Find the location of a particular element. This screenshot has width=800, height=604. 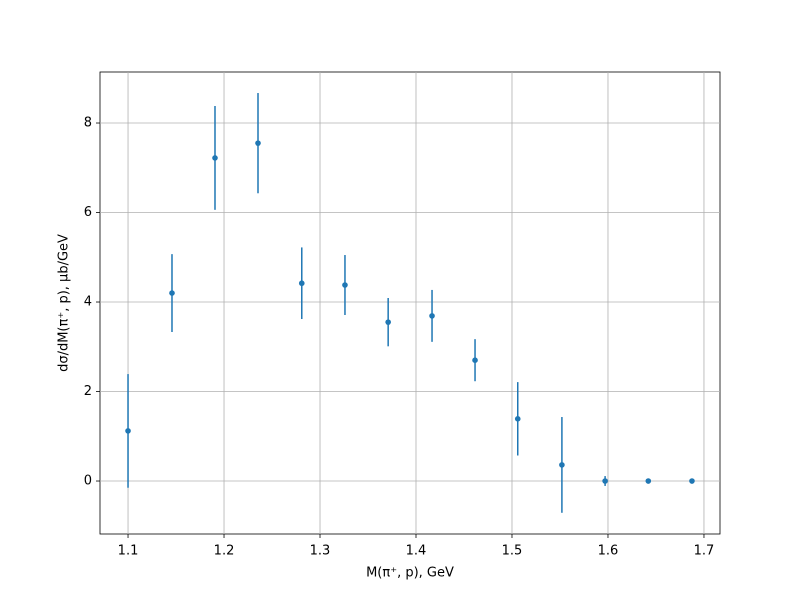

y-tick-label: 8 is located at coordinates (88, 123).